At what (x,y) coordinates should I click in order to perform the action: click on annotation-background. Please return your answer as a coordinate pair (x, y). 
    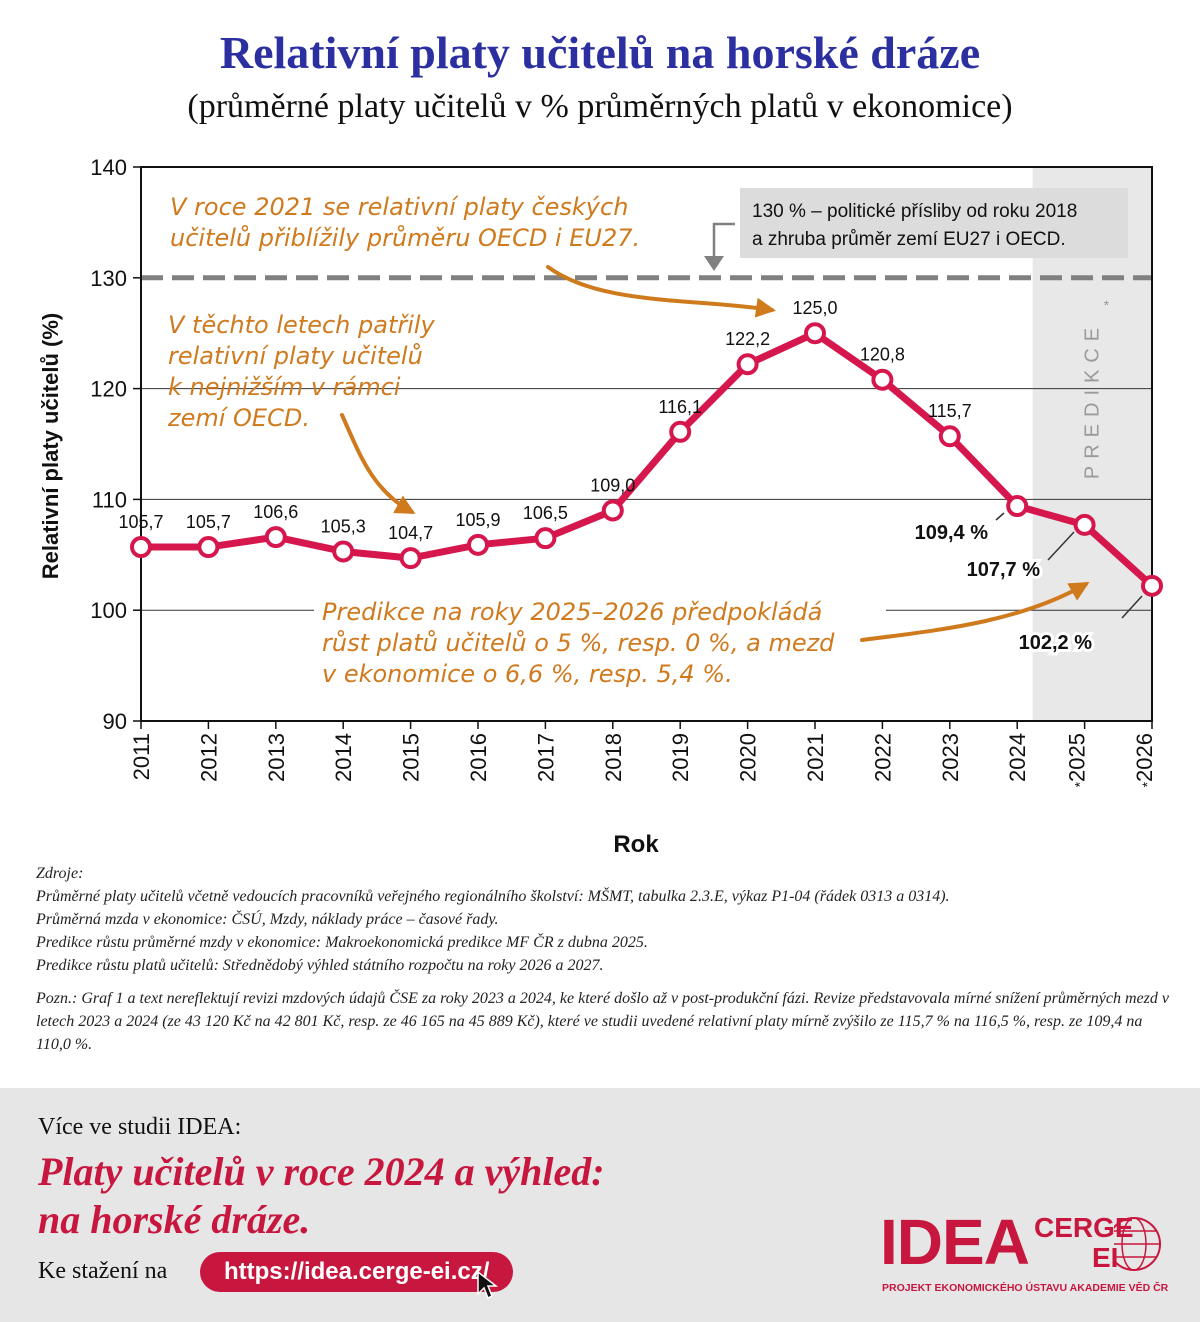
    Looking at the image, I should click on (600, 642).